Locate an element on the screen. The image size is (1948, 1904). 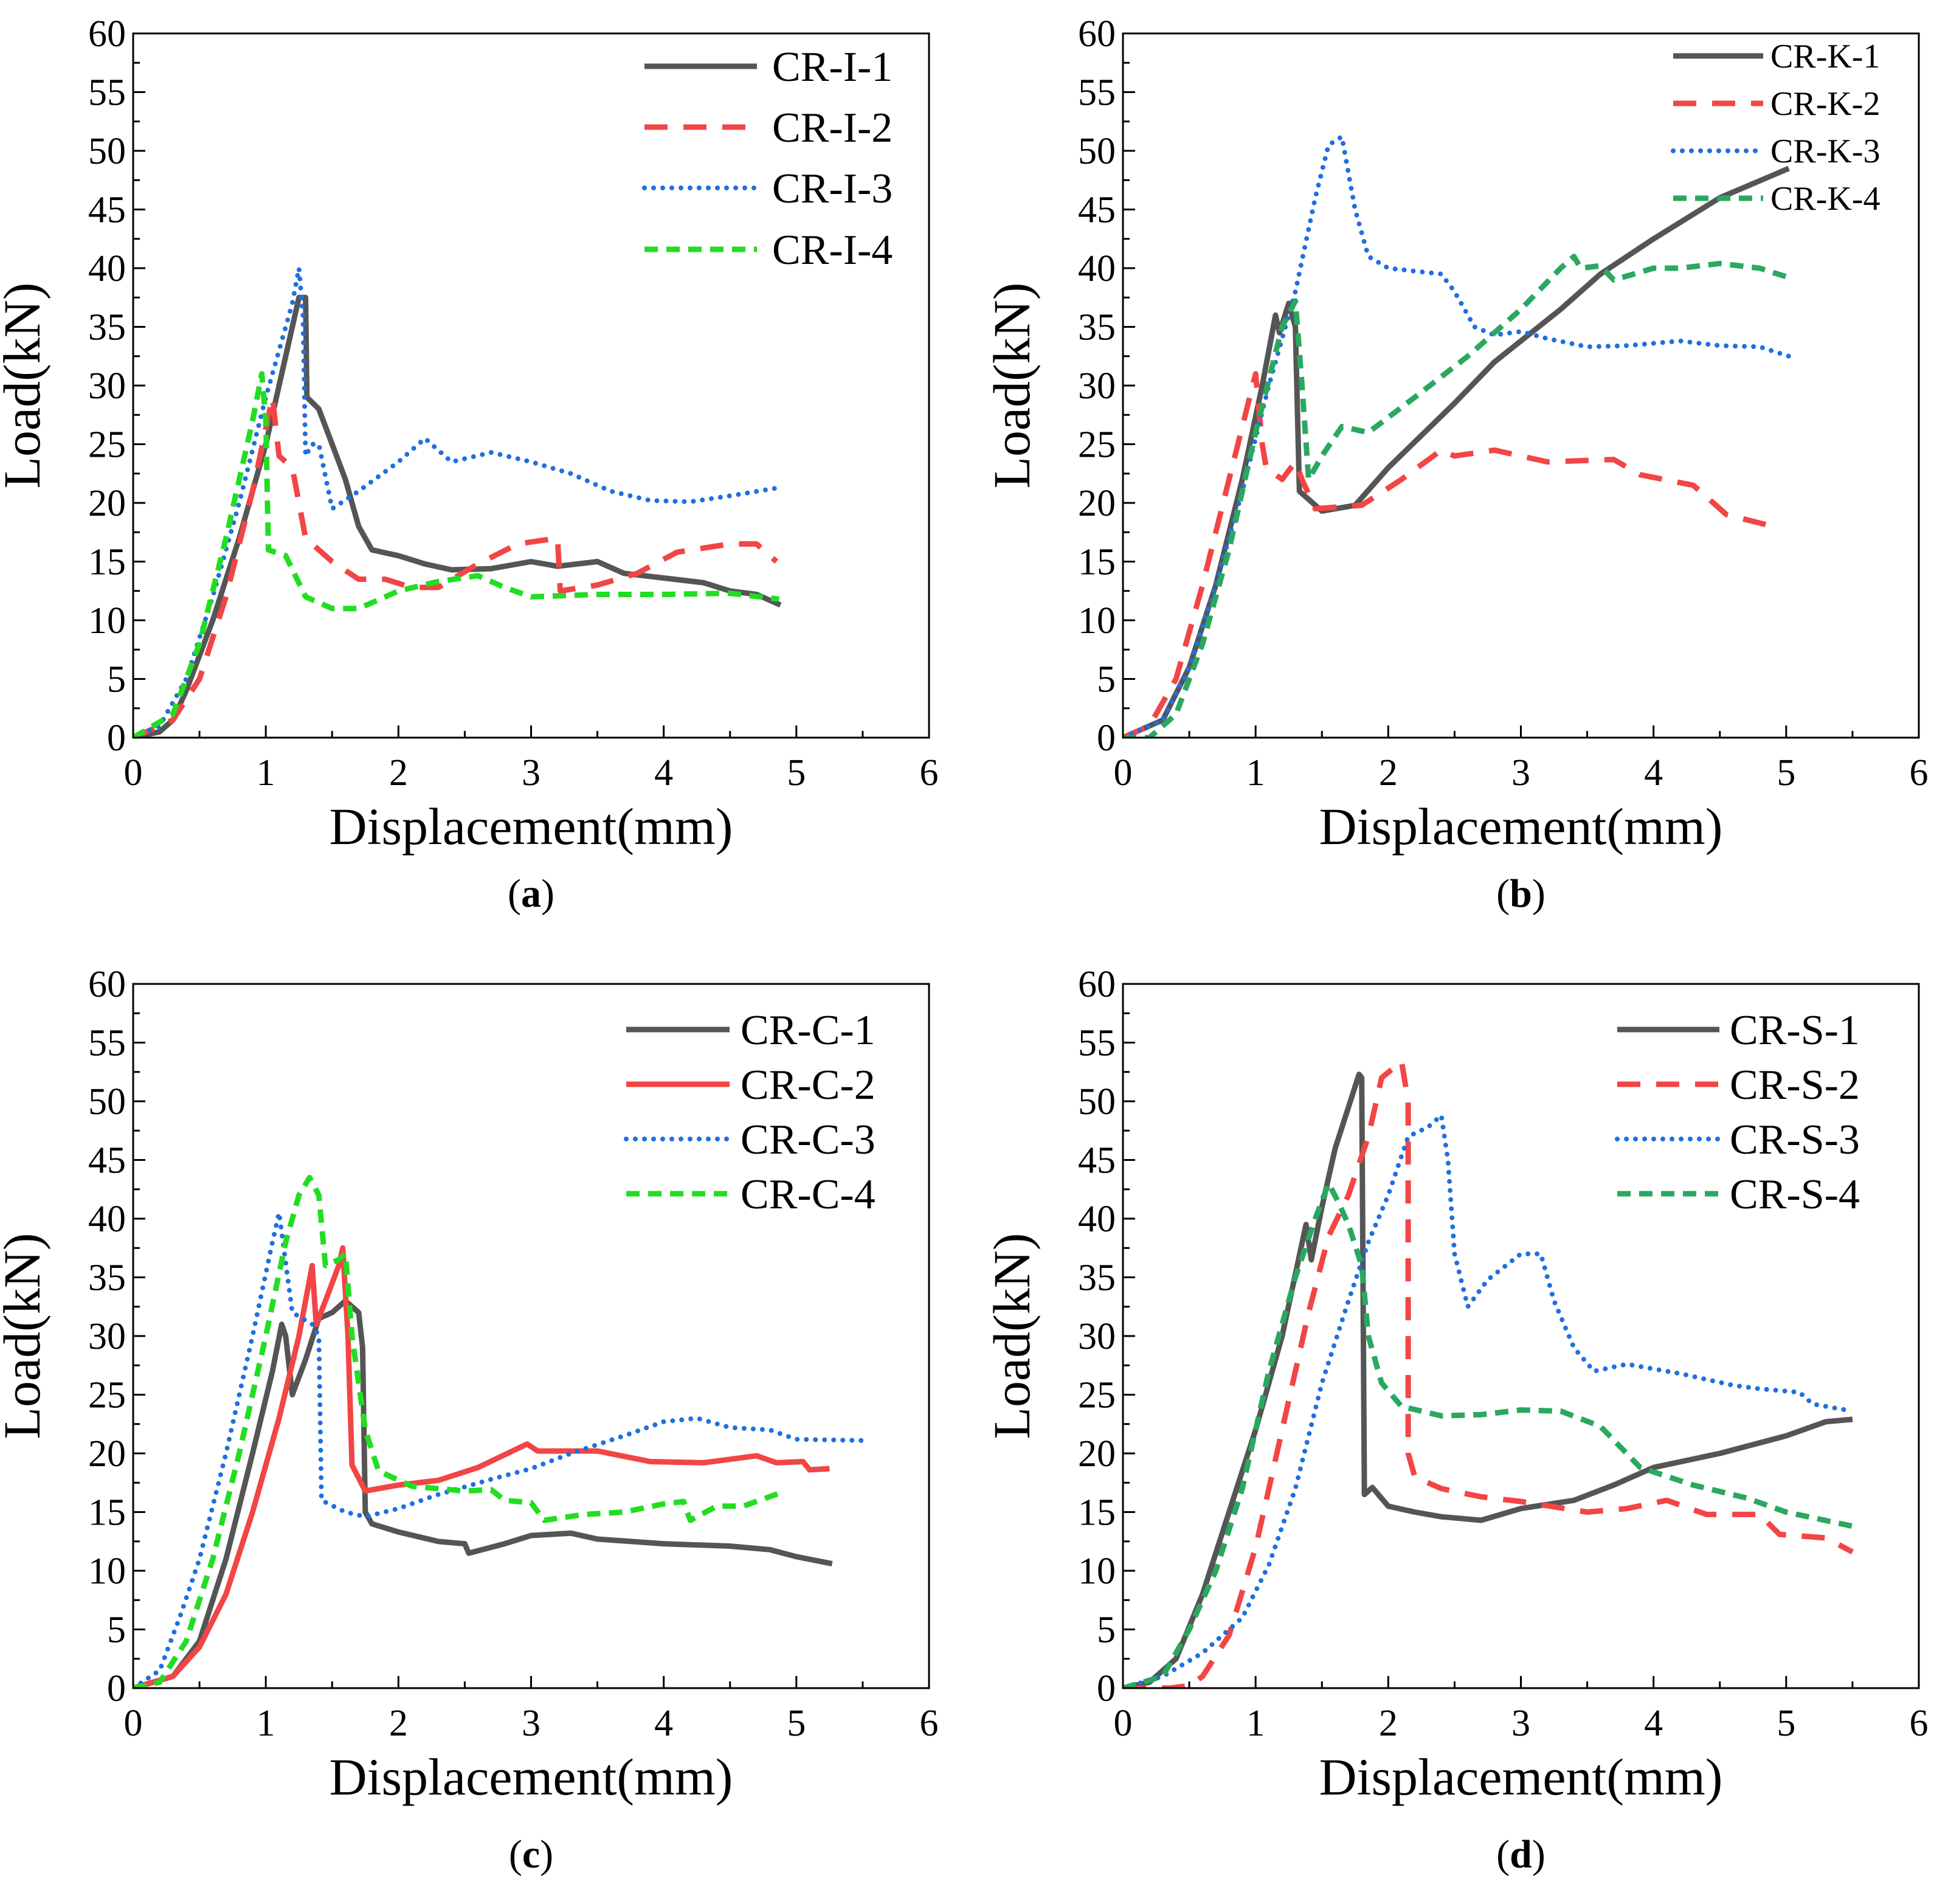
caption-letter: a is located at coordinates (531, 893).